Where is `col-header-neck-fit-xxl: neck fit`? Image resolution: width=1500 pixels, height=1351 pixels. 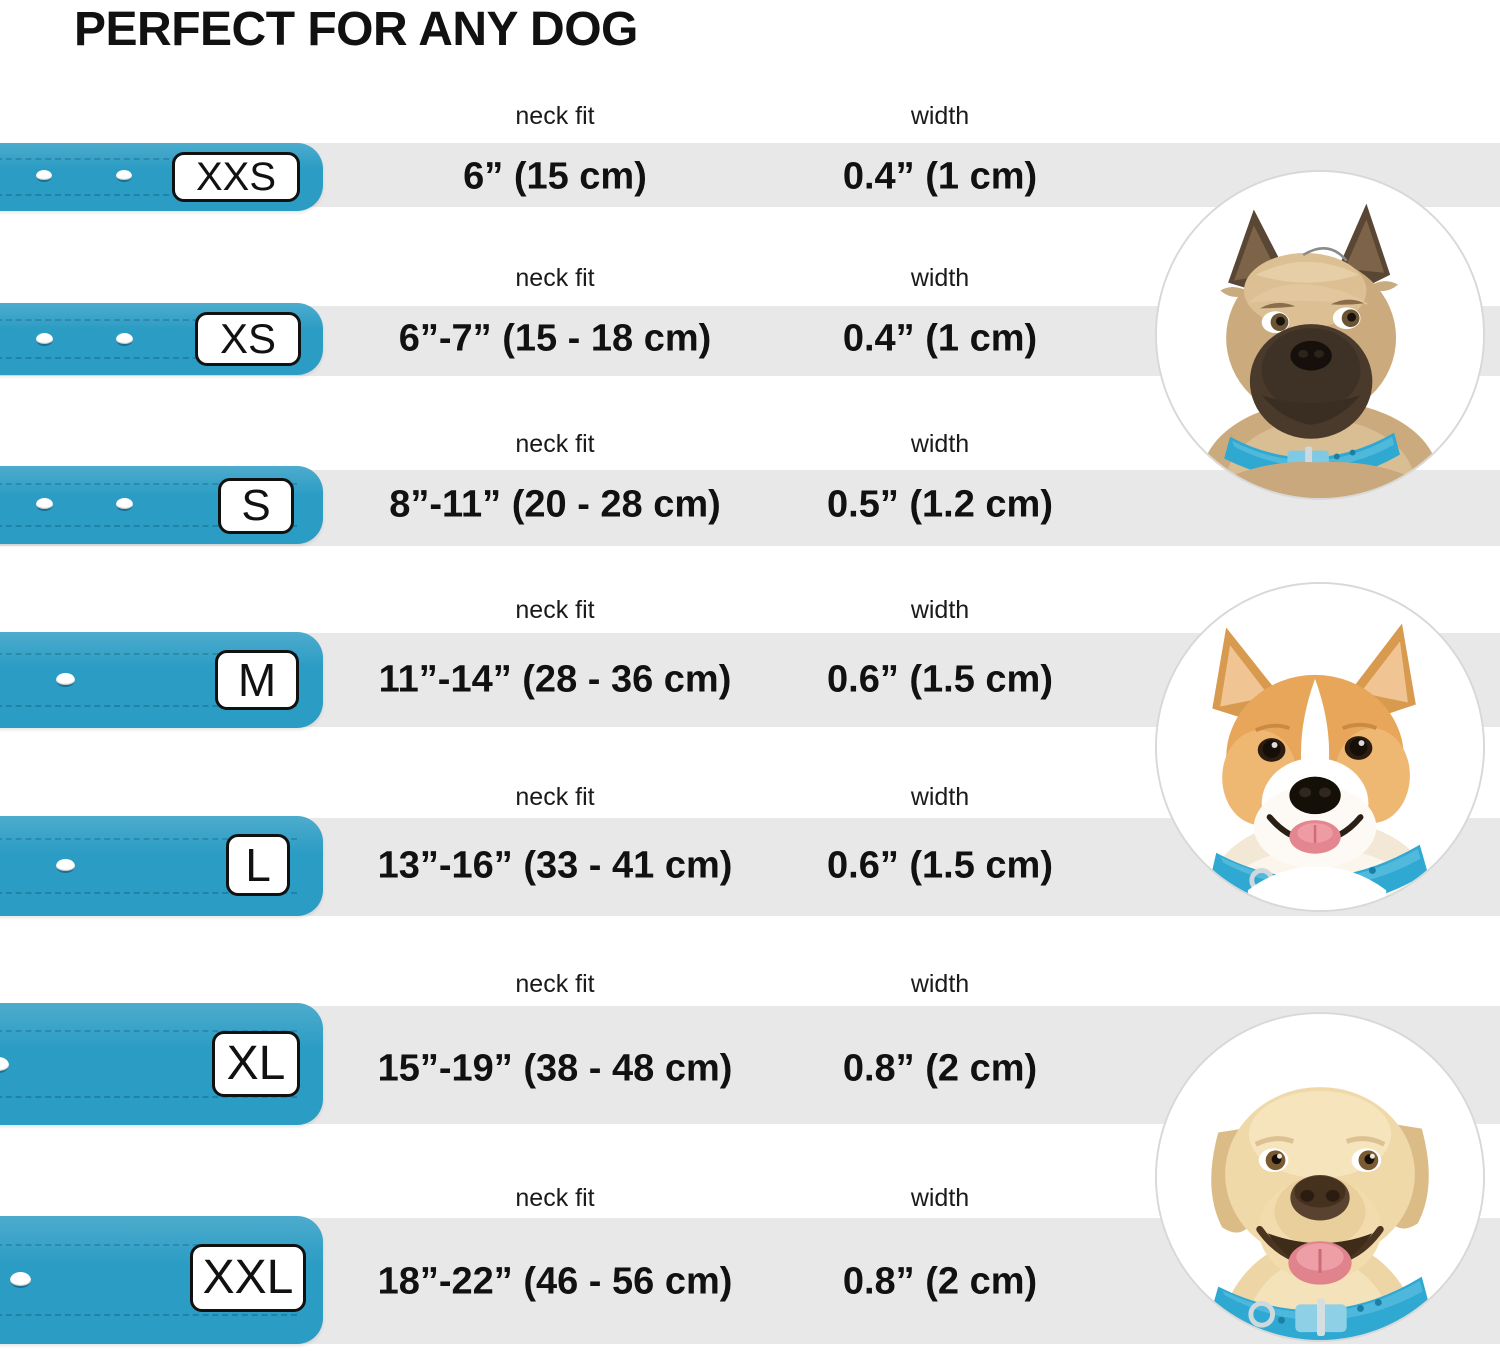 col-header-neck-fit-xxl: neck fit is located at coordinates (555, 1198).